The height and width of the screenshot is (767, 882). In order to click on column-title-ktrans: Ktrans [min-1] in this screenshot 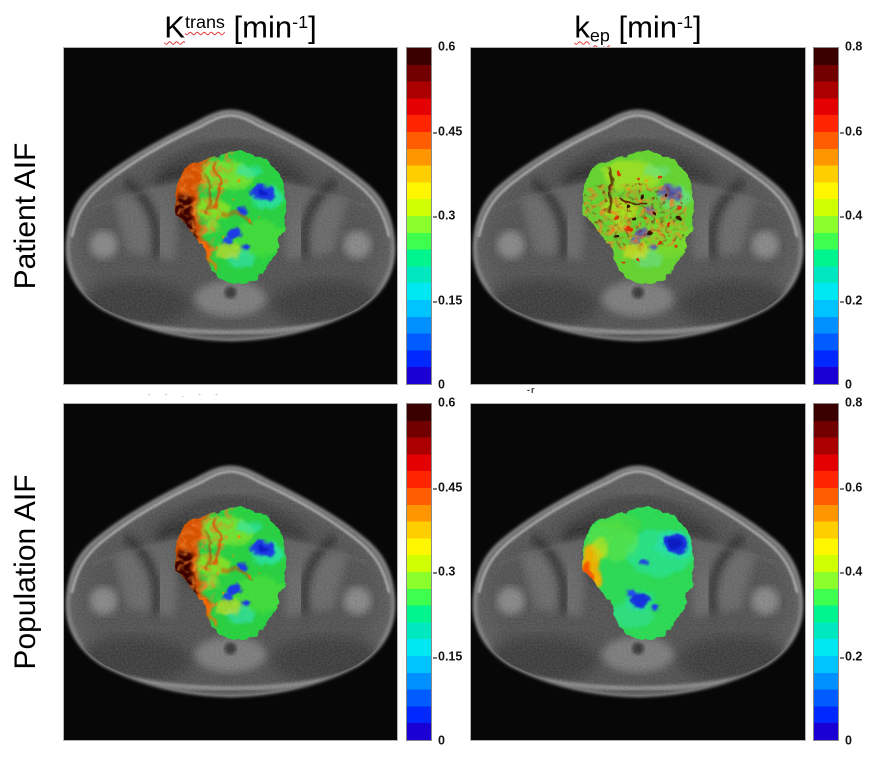, I will do `click(240, 23)`.